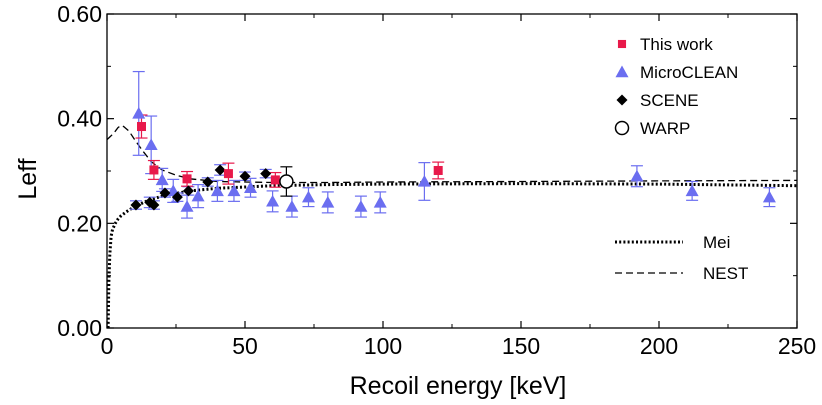 This screenshot has height=405, width=822. Describe the element at coordinates (622, 100) in the screenshot. I see `legend-marker-scene` at that location.